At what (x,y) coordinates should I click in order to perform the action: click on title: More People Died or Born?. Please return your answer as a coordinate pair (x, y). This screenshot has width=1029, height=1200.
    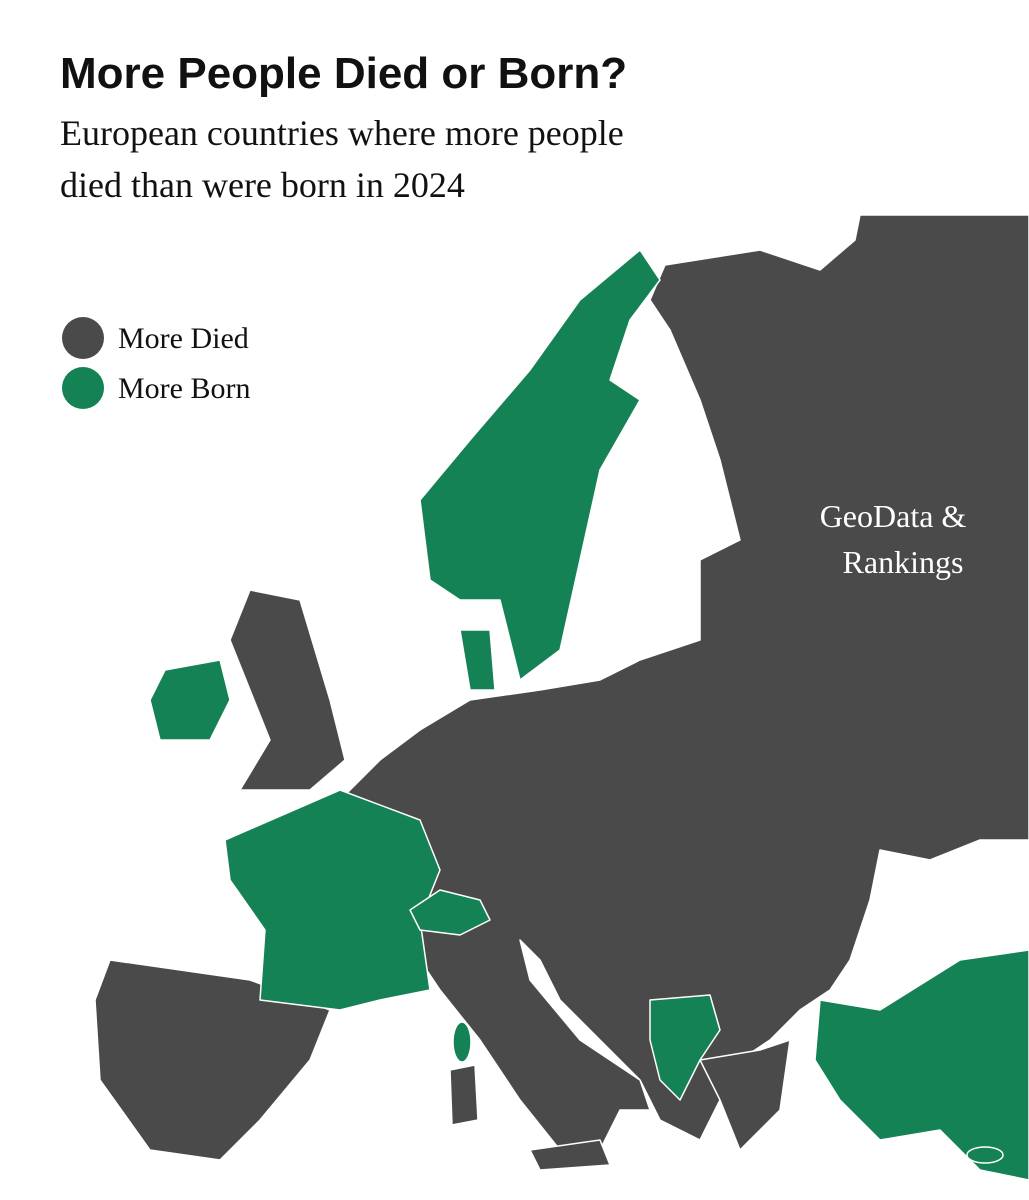
    Looking at the image, I should click on (343, 73).